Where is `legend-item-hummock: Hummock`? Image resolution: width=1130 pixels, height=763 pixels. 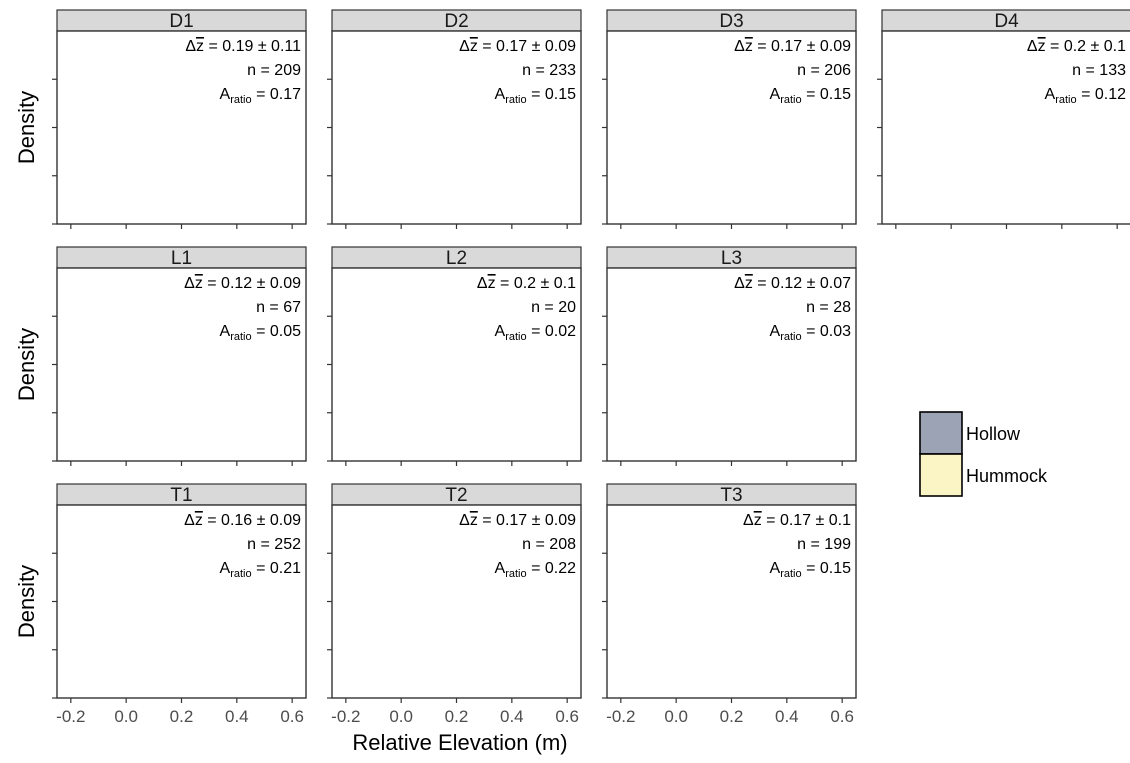 legend-item-hummock: Hummock is located at coordinates (983, 475).